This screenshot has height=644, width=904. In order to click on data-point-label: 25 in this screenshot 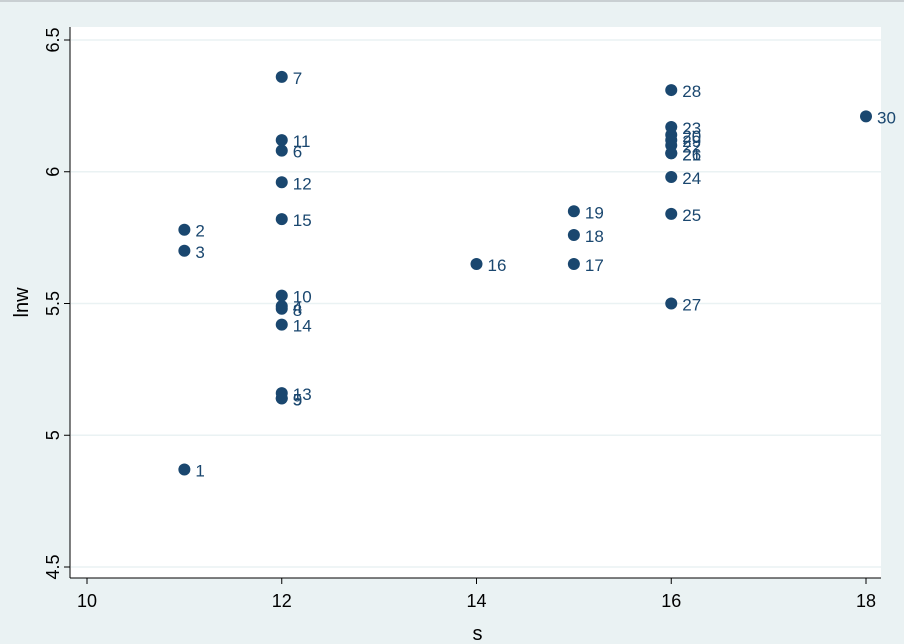, I will do `click(691, 215)`.